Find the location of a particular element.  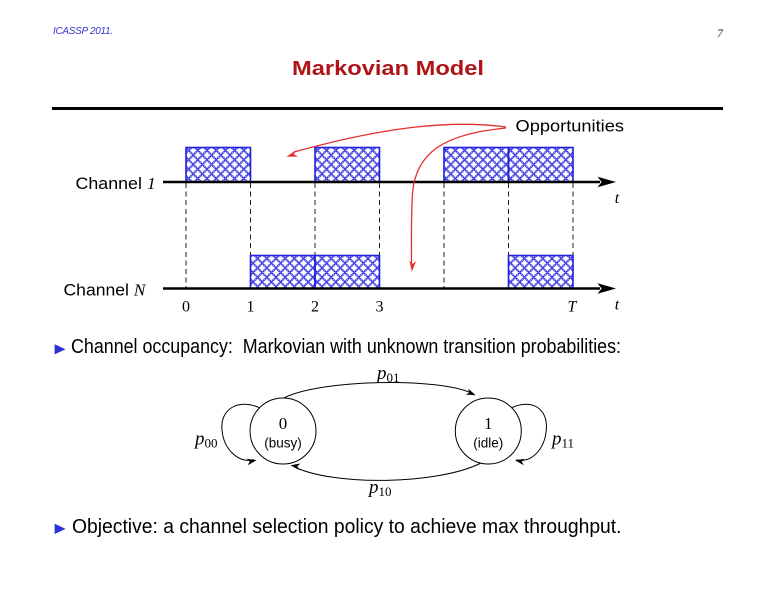

svg-text: p11 is located at coordinates (562, 440).